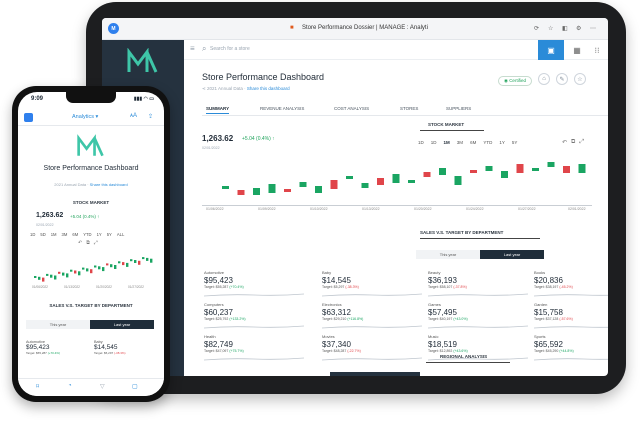 The height and width of the screenshot is (424, 640). I want to click on dept-name: Baby, so click(327, 272).